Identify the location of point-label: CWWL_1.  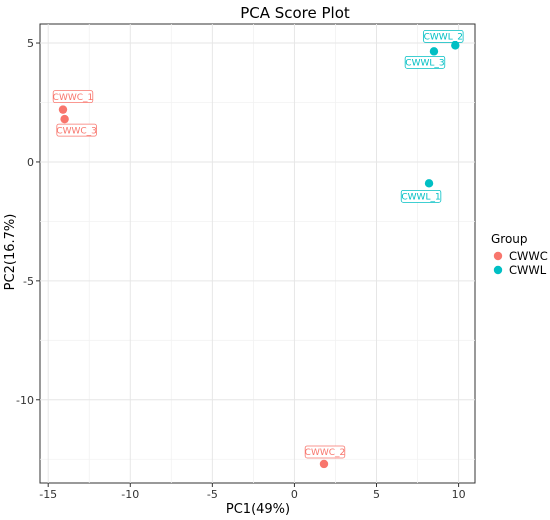
(420, 198).